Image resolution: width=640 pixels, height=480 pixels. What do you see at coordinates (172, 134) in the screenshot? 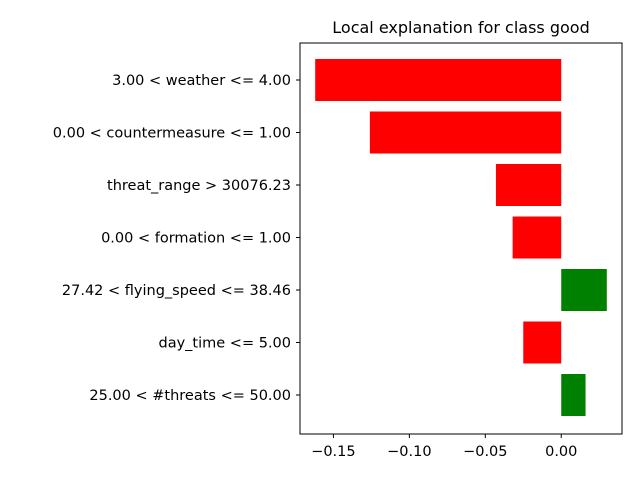
I see `y-tick-label-1: 0.00 < countermeasure <= 1.00` at bounding box center [172, 134].